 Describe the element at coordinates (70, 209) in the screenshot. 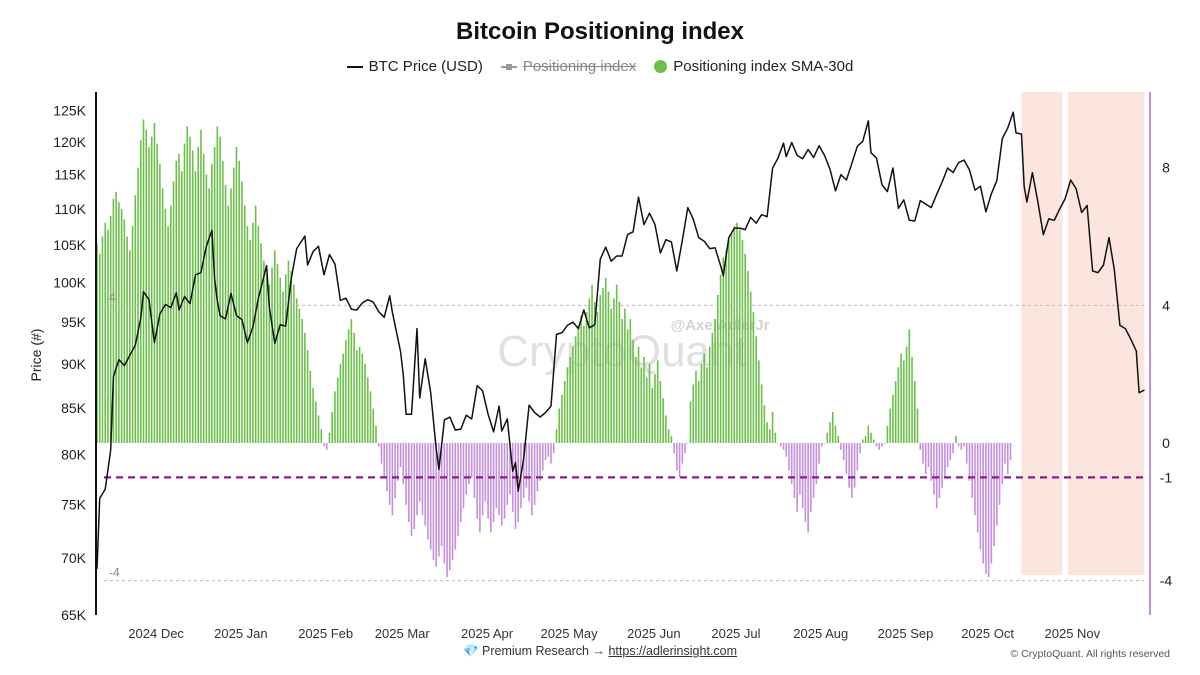

I see `y-left-tick-label: 110K` at that location.